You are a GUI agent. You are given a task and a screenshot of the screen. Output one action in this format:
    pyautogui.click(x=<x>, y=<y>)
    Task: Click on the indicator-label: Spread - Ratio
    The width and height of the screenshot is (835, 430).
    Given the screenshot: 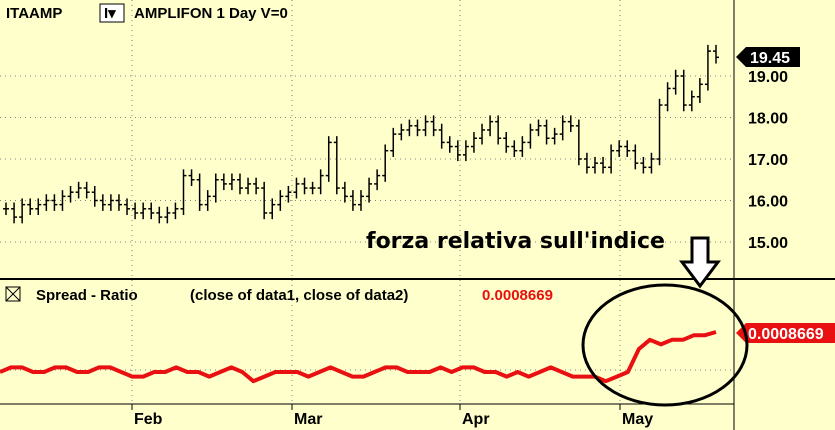 What is the action you would take?
    pyautogui.click(x=87, y=295)
    